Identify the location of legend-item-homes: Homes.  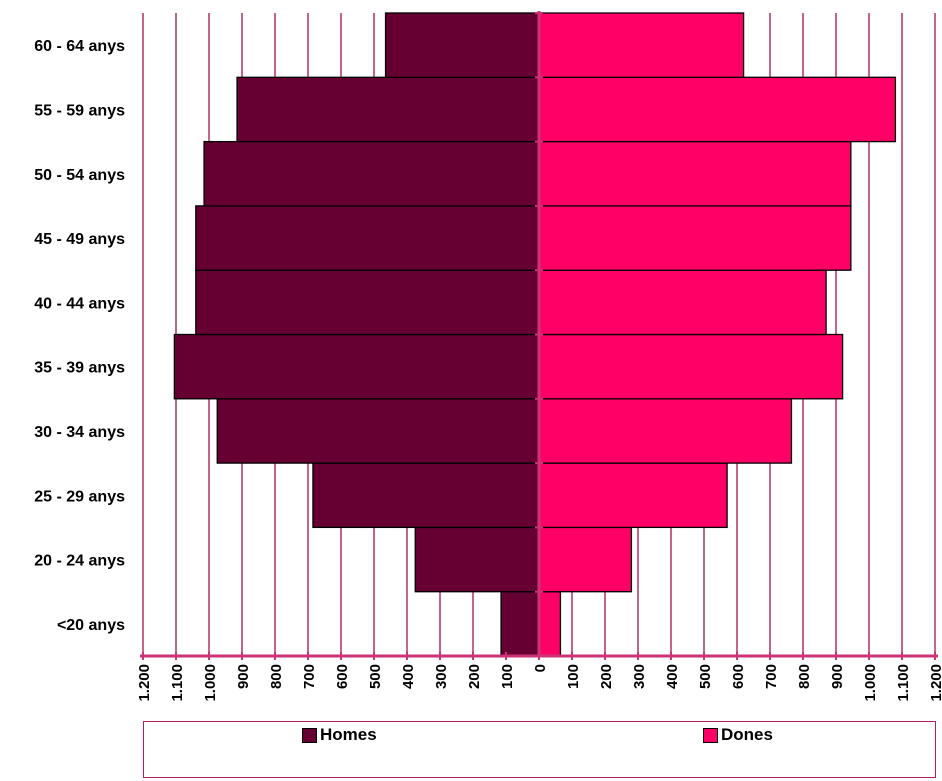
(339, 735).